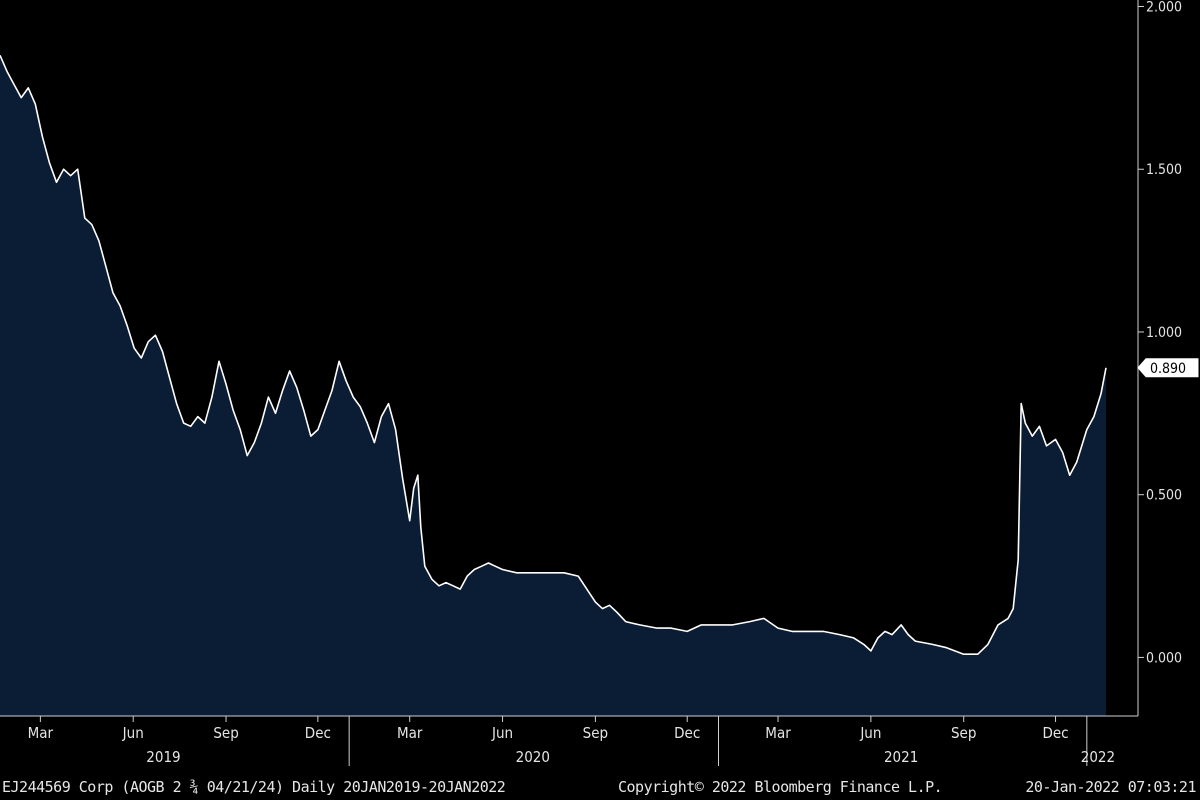 Image resolution: width=1200 pixels, height=800 pixels. Describe the element at coordinates (1098, 757) in the screenshot. I see `year-label: 2022` at that location.